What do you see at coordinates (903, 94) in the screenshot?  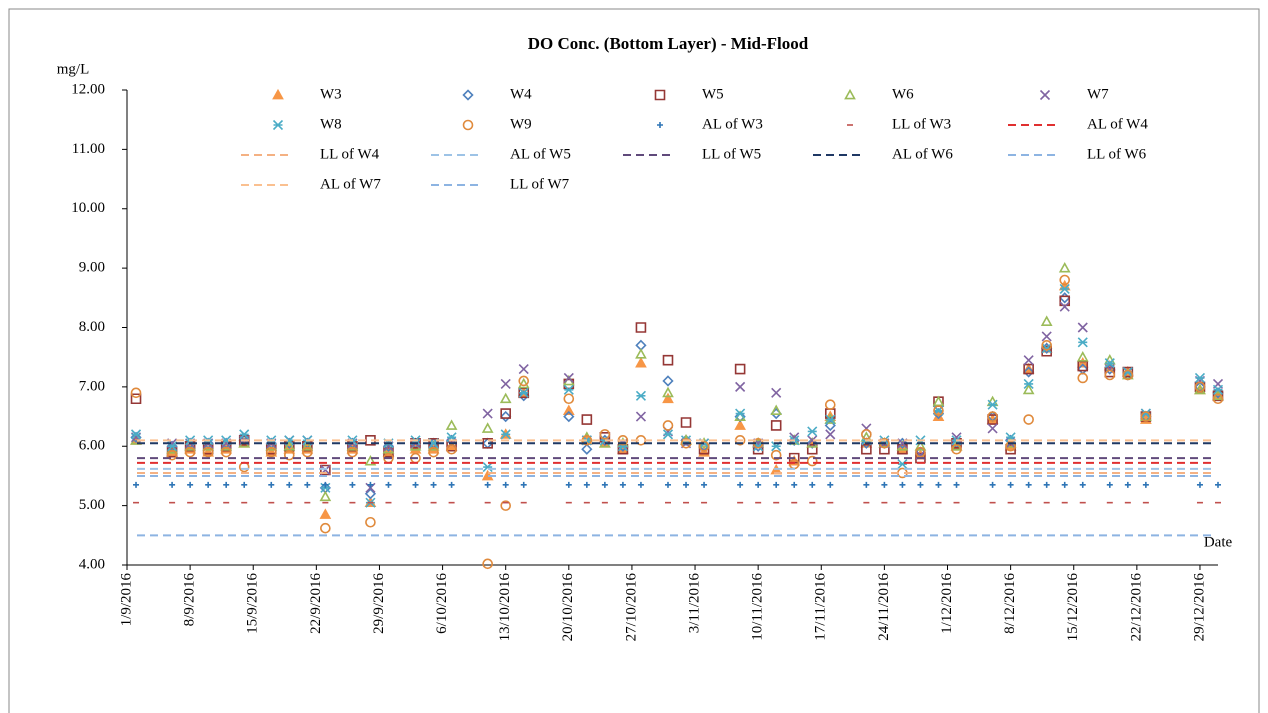 I see `legend-label: W6` at bounding box center [903, 94].